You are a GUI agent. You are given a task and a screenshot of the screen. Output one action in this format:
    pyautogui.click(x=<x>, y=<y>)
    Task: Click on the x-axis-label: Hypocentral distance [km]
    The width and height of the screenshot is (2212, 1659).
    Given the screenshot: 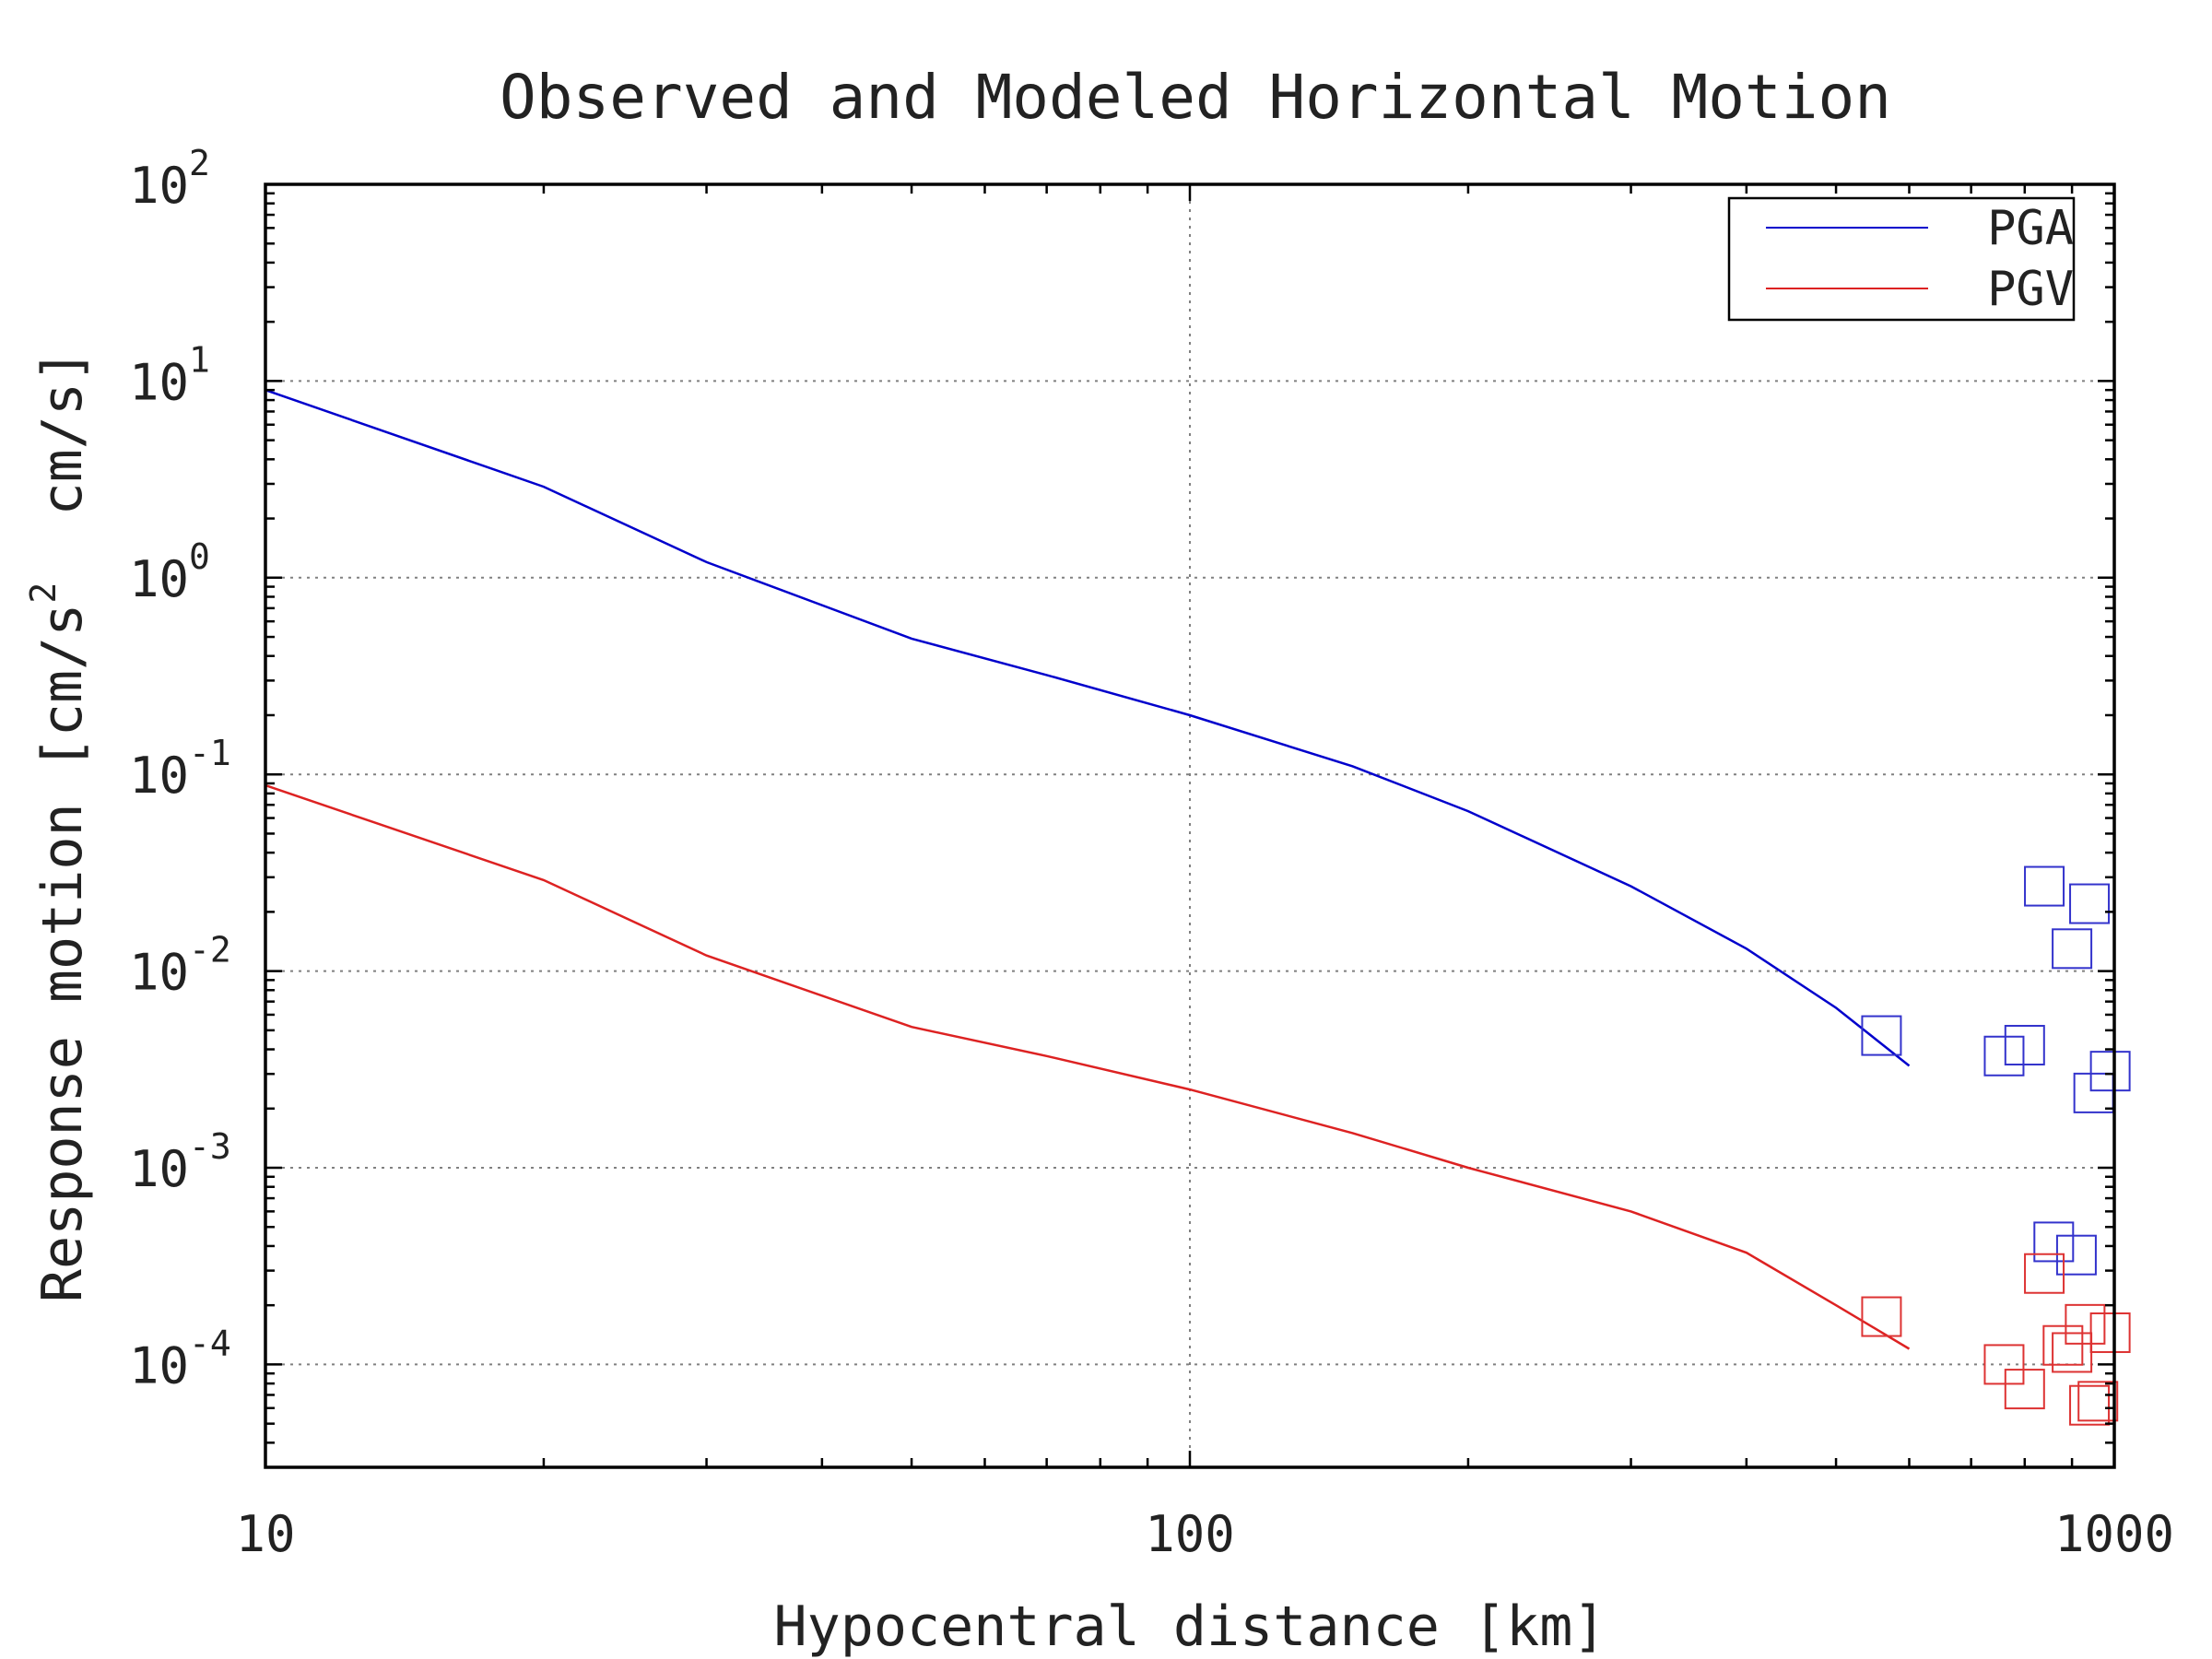 What is the action you would take?
    pyautogui.click(x=1189, y=1626)
    